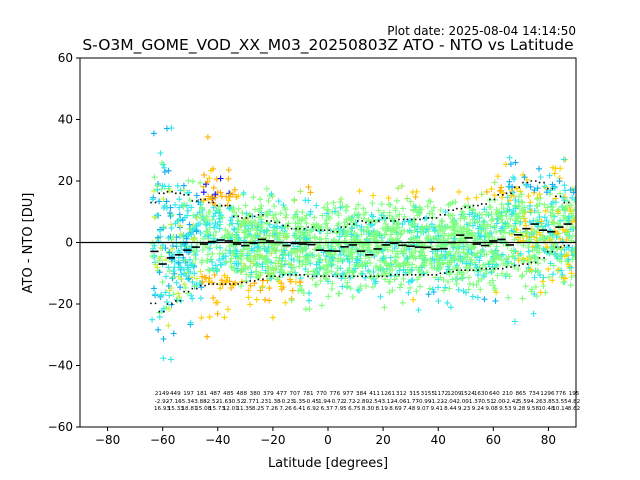  What do you see at coordinates (212, 402) in the screenshot?
I see `bin-annotation: -2.52` at bounding box center [212, 402].